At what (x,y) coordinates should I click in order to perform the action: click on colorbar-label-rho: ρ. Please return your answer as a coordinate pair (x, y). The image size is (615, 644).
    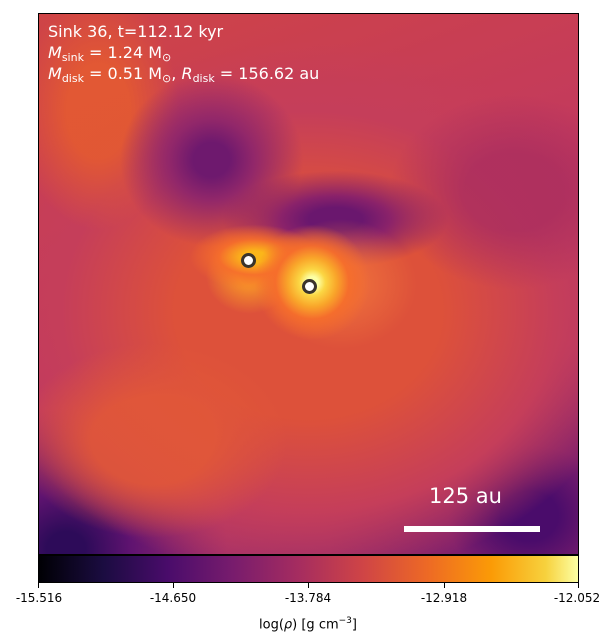
    Looking at the image, I should click on (288, 625).